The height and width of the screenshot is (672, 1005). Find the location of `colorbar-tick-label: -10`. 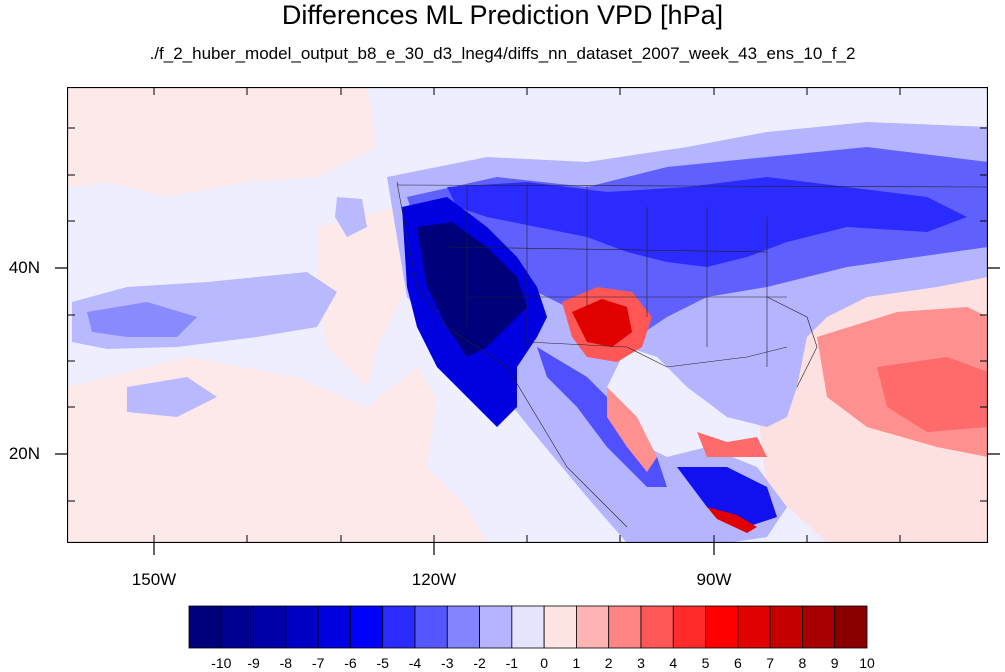

colorbar-tick-label: -10 is located at coordinates (221, 663).